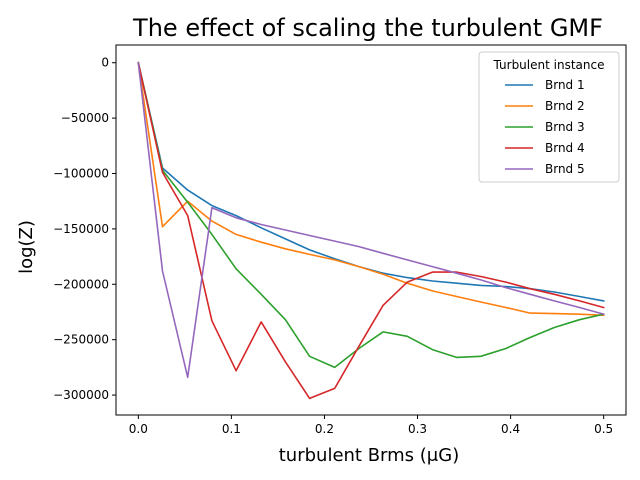 The width and height of the screenshot is (640, 480). I want to click on y-axis-label: log(Z), so click(26, 247).